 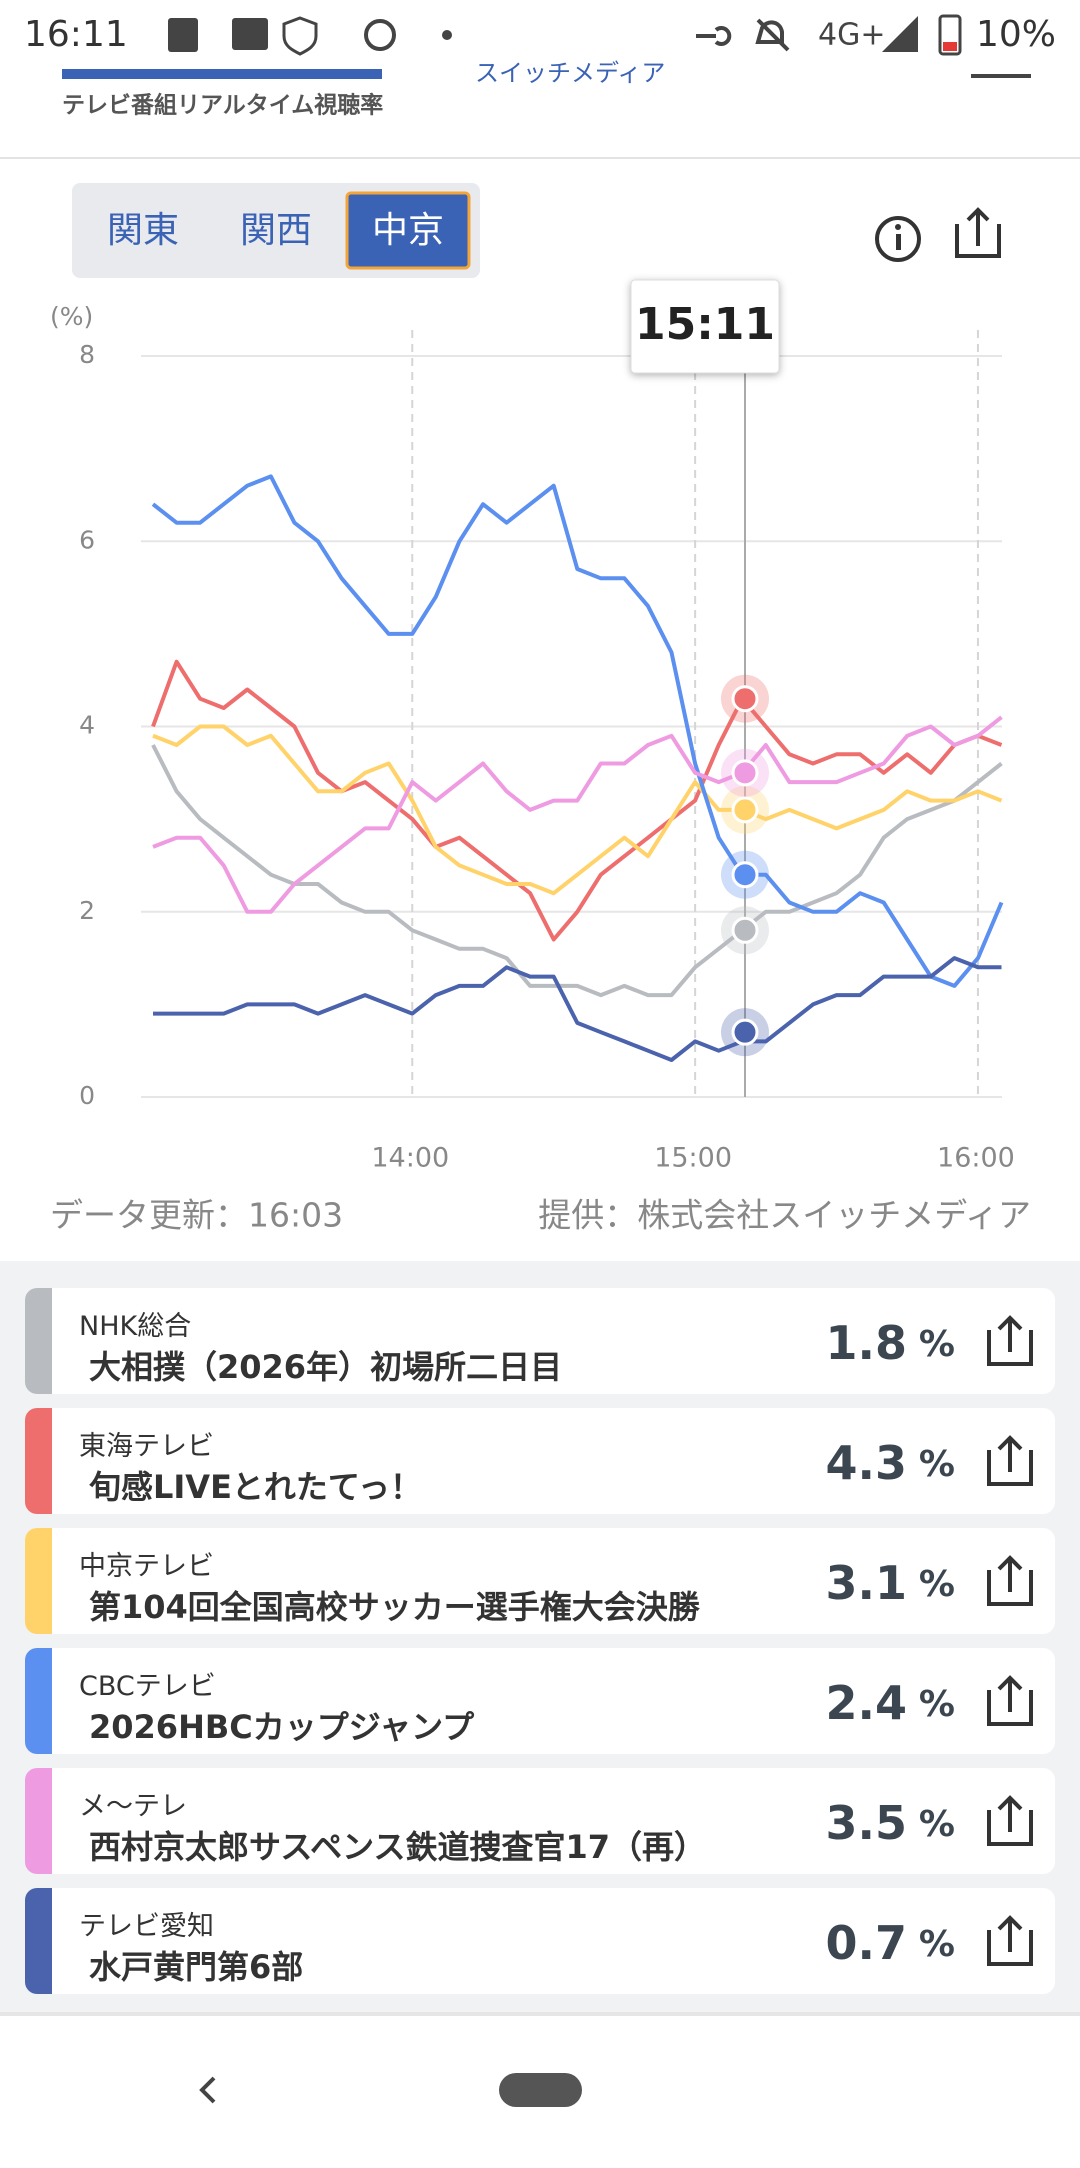 What do you see at coordinates (540, 1701) in the screenshot?
I see `program-row: CBCテレビ 2026HBCカップジャンプ 2.4%` at bounding box center [540, 1701].